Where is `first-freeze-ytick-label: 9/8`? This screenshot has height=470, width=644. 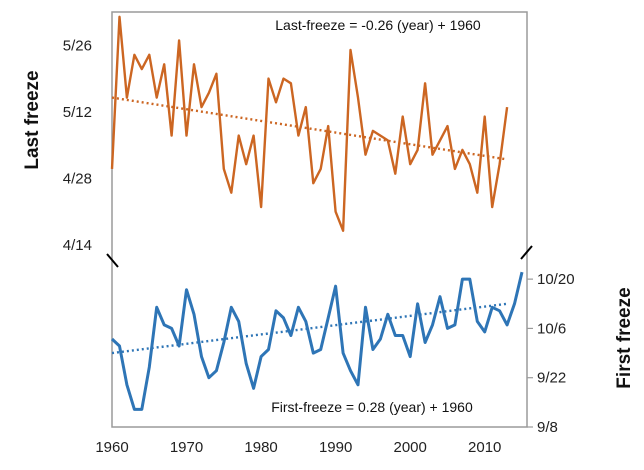
first-freeze-ytick-label: 9/8 is located at coordinates (547, 427).